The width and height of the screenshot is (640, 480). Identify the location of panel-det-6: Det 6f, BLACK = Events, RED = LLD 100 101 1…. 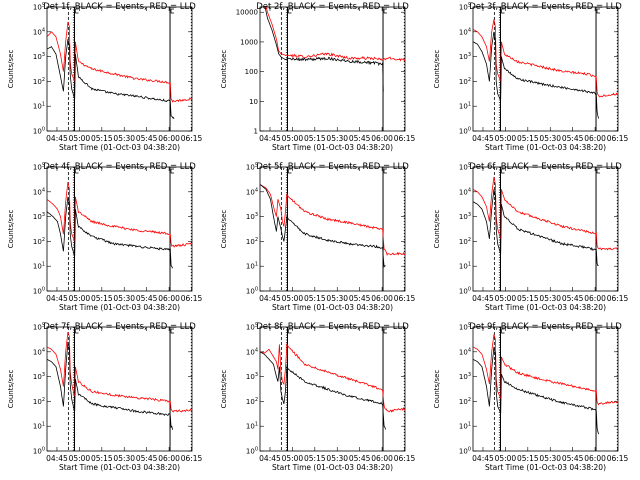
(531, 237).